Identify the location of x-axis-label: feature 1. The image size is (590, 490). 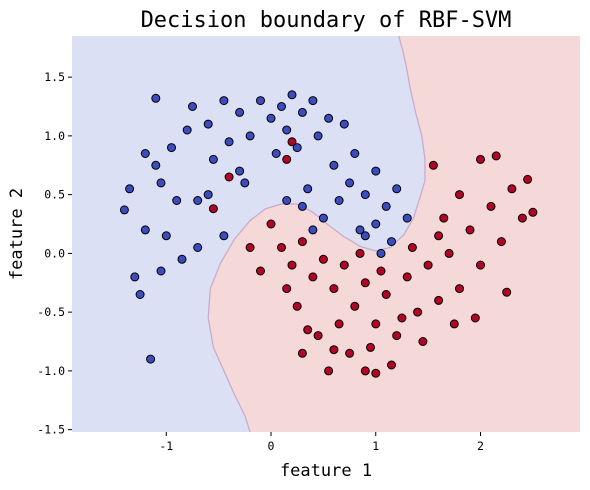
(326, 471).